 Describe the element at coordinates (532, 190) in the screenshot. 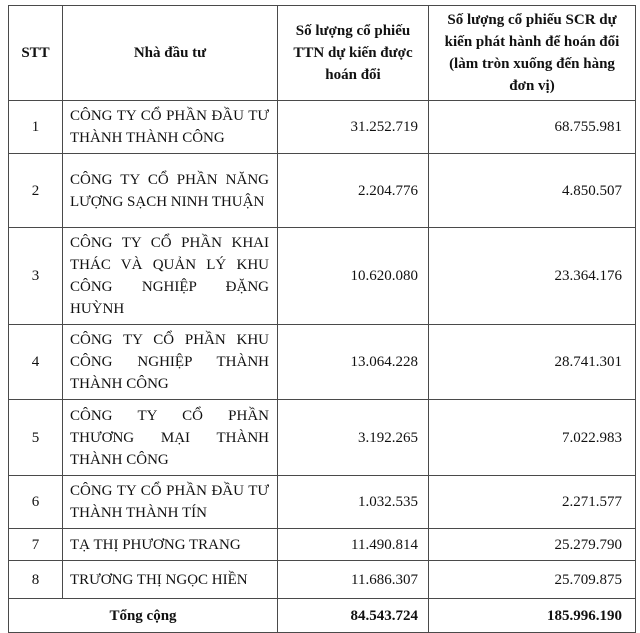

I see `scr-value: 4.850.507` at that location.